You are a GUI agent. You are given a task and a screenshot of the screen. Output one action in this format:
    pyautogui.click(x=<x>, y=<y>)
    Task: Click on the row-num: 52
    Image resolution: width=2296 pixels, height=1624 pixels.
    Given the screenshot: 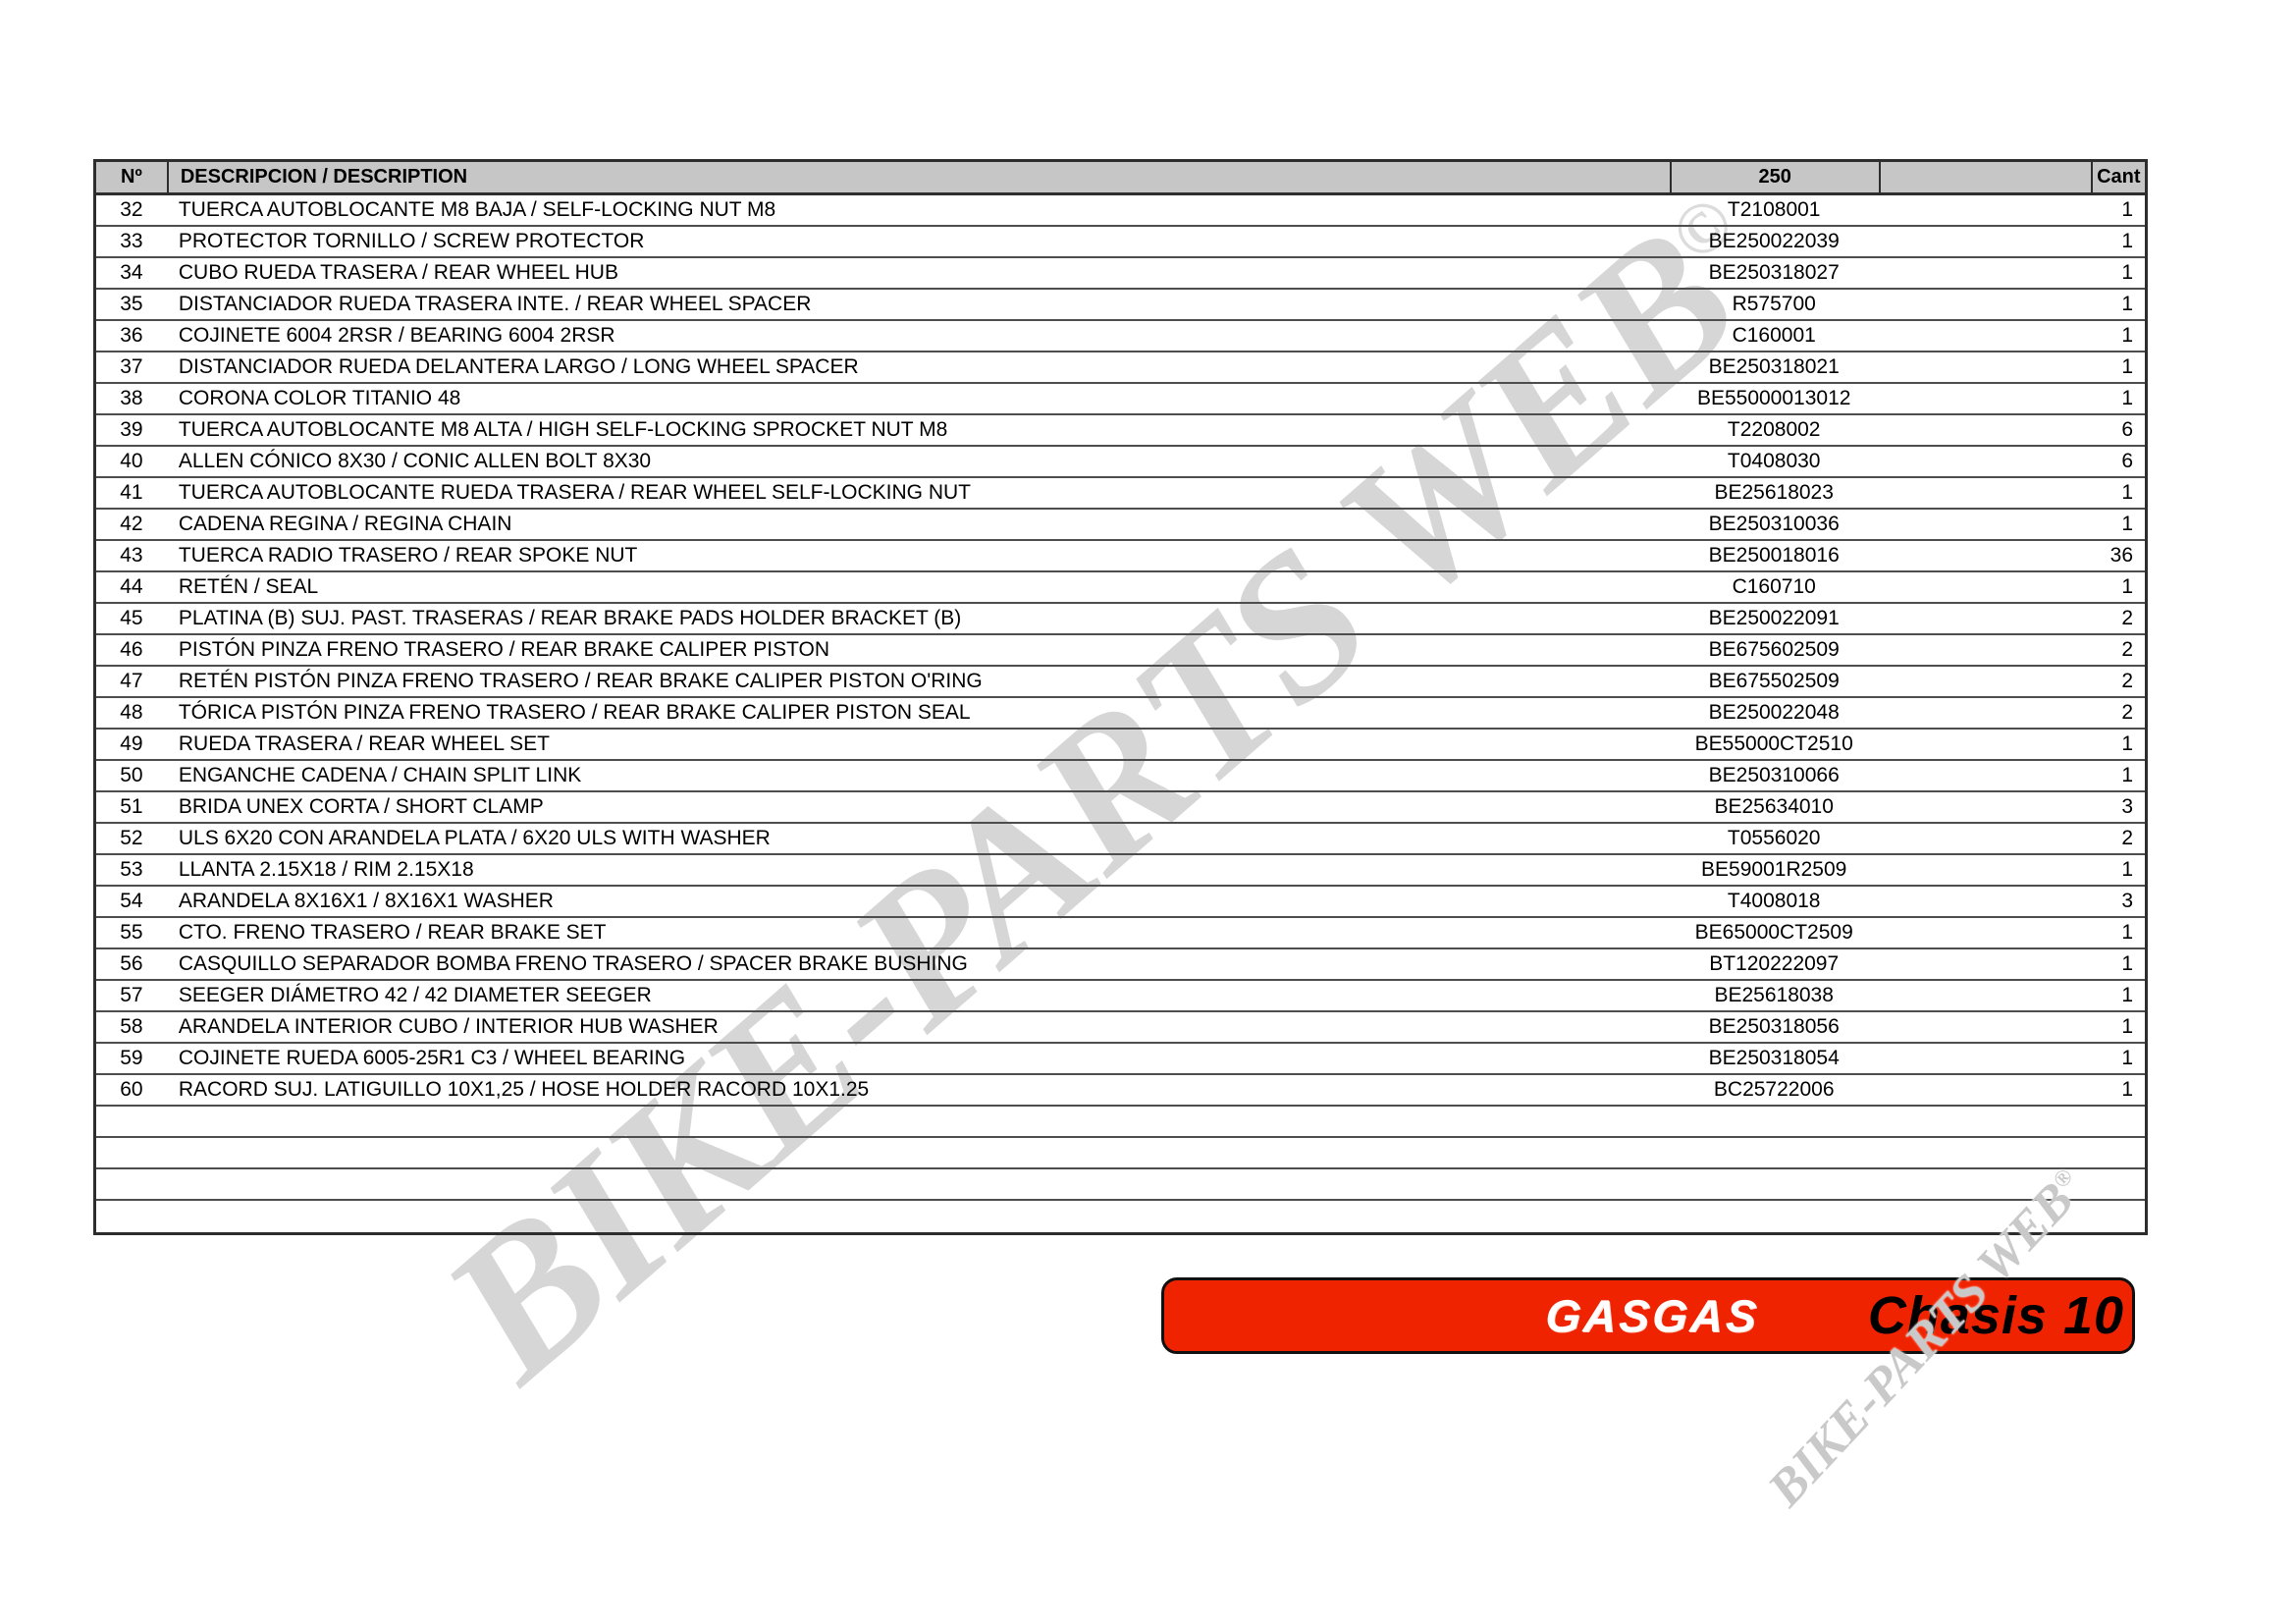 What is the action you would take?
    pyautogui.click(x=131, y=838)
    